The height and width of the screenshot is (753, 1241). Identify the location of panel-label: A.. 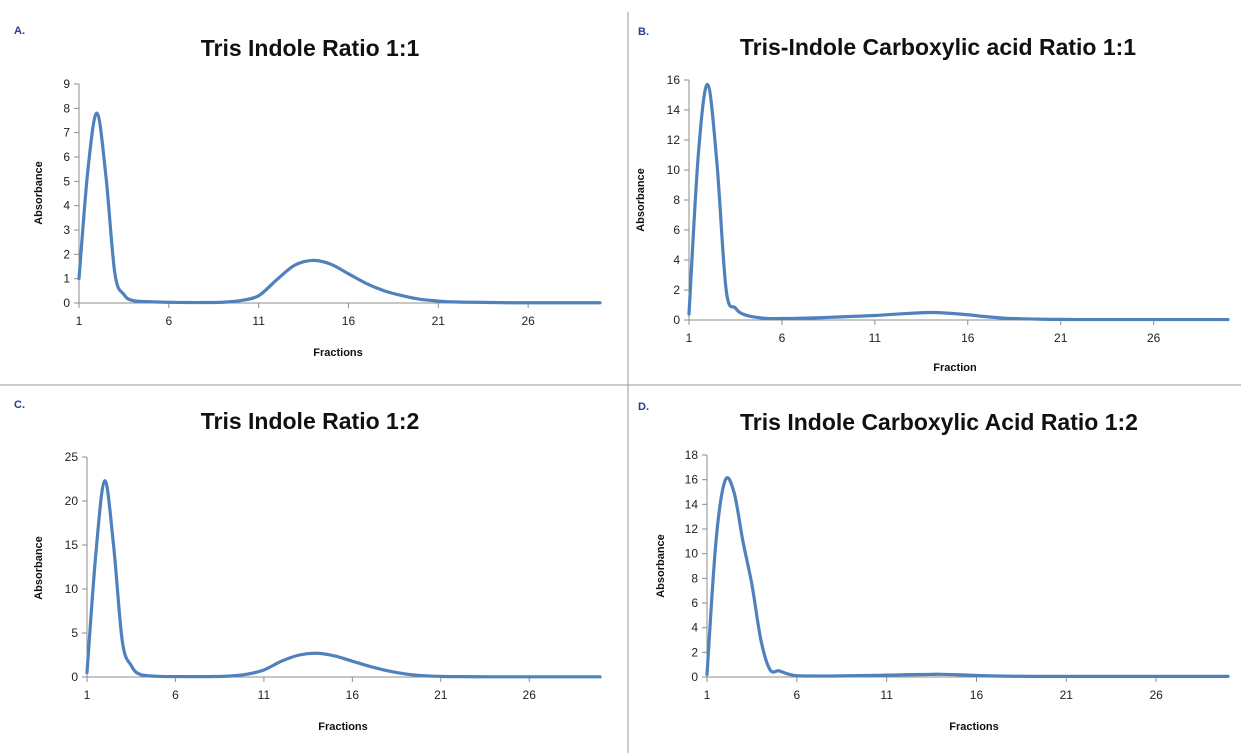
(19, 31).